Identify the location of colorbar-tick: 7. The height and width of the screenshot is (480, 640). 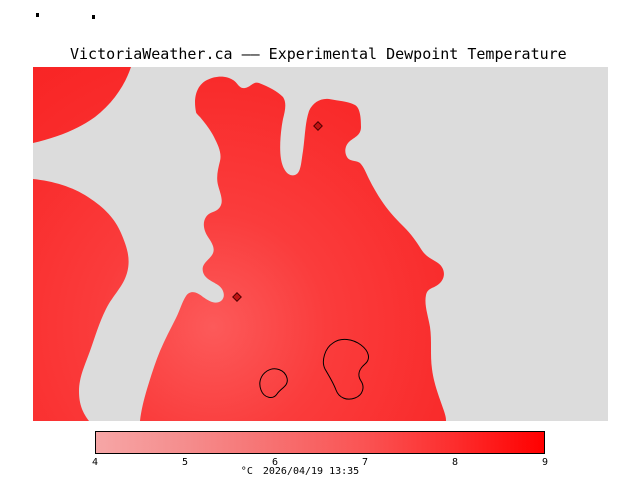
(365, 462).